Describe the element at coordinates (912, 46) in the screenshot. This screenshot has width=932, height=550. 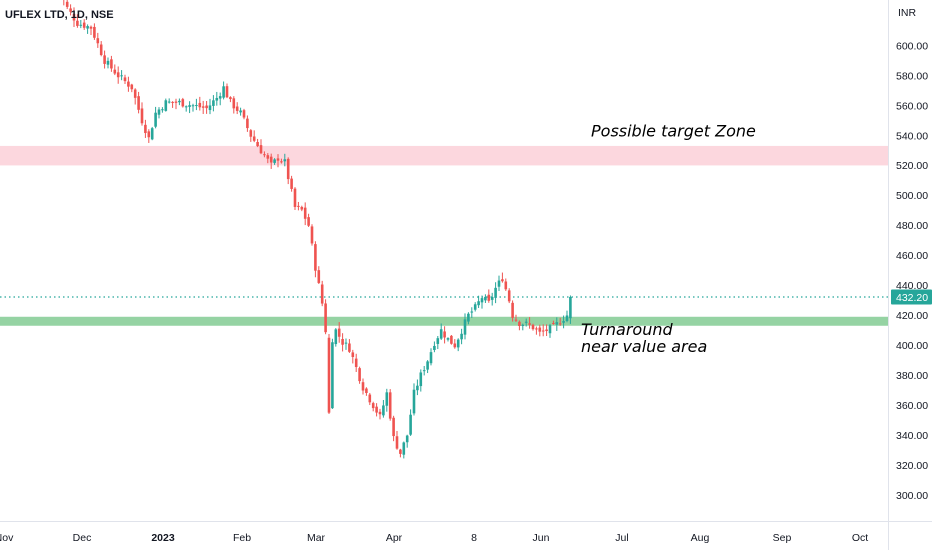
I see `y-tick-label: 600.00` at that location.